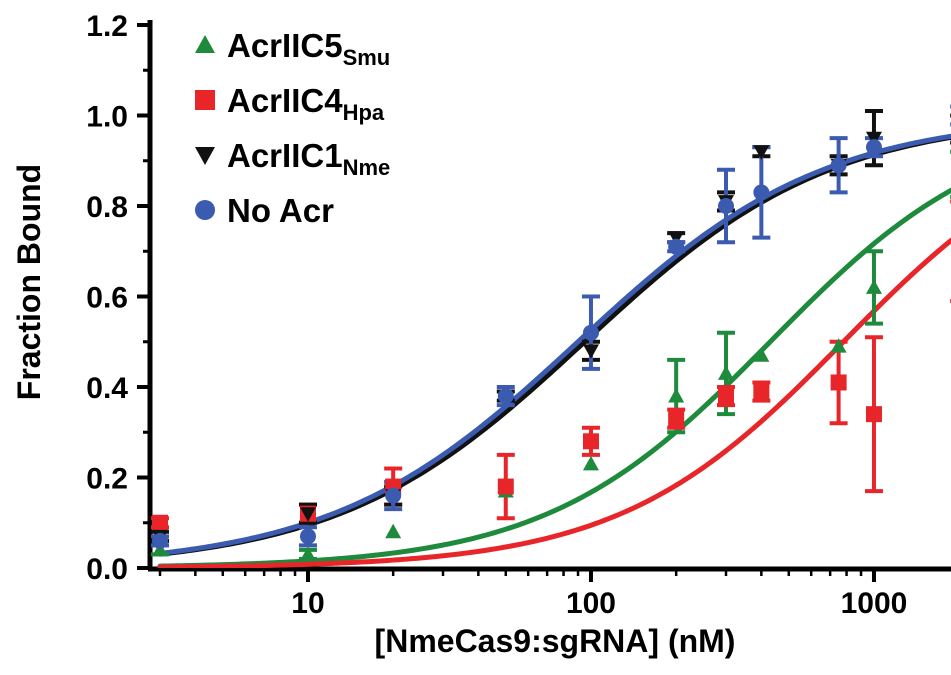 This screenshot has width=951, height=675. I want to click on legend-label: AcrIIC5Smu, so click(308, 48).